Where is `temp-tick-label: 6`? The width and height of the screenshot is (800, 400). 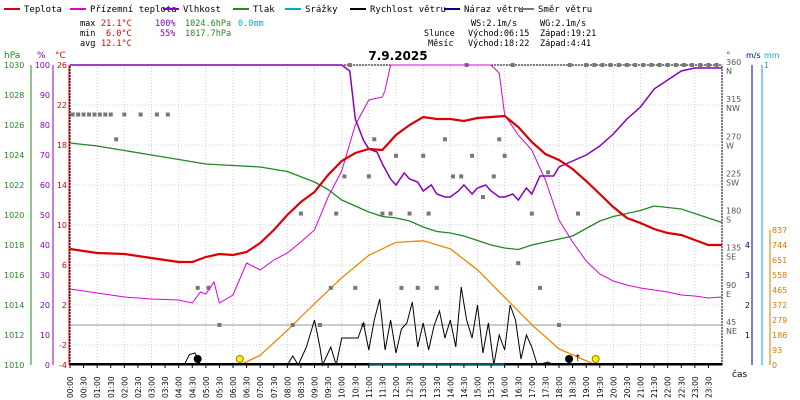
temp-tick-label: 6 is located at coordinates (64, 265).